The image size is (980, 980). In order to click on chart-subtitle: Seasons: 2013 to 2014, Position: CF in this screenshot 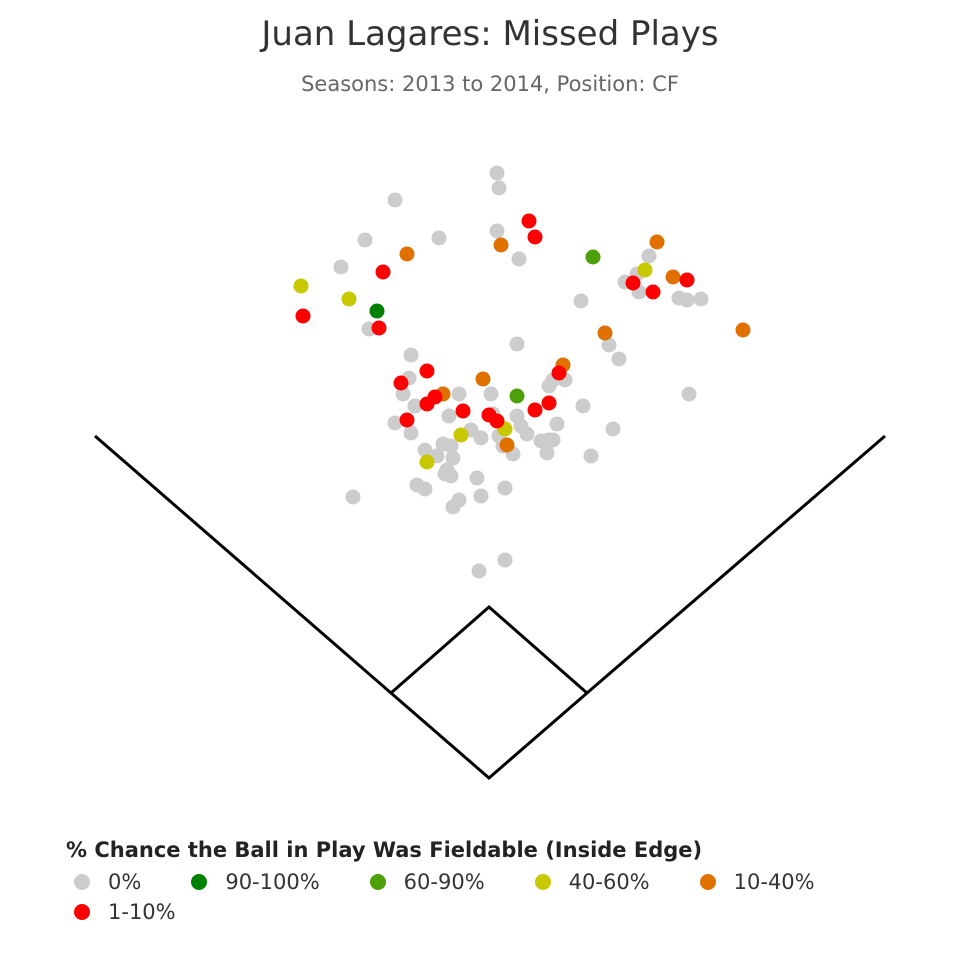, I will do `click(490, 84)`.